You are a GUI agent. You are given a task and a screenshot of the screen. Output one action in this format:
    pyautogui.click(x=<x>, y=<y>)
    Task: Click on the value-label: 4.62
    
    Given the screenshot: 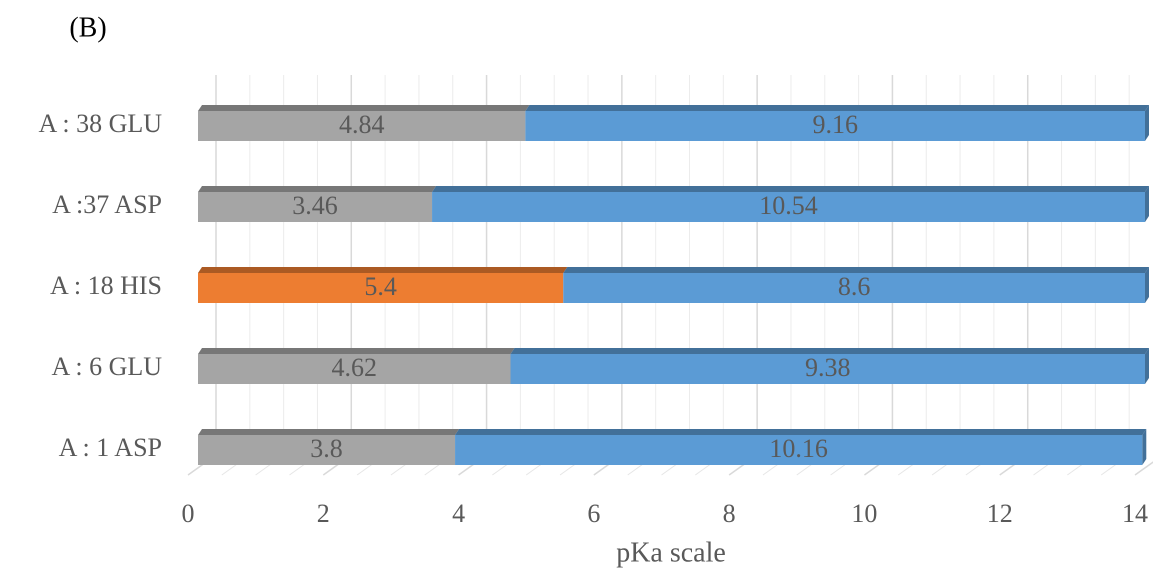 What is the action you would take?
    pyautogui.click(x=355, y=367)
    